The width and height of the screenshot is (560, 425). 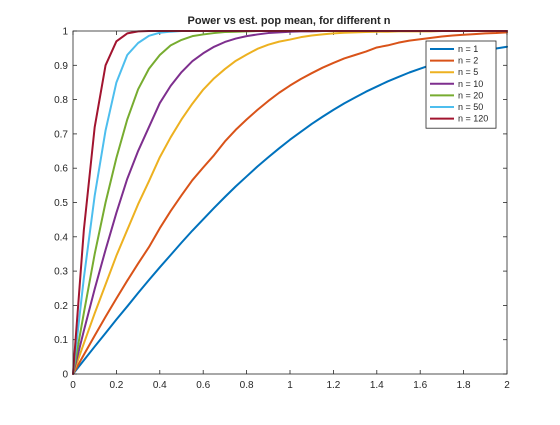 What do you see at coordinates (464, 385) in the screenshot?
I see `x-tick-label: 1.8` at bounding box center [464, 385].